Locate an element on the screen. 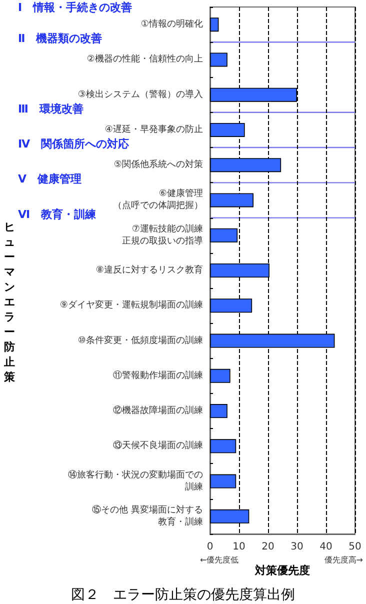 The image size is (366, 604). y-tick-label: ⑧違反に対するリスク教育 is located at coordinates (149, 270).